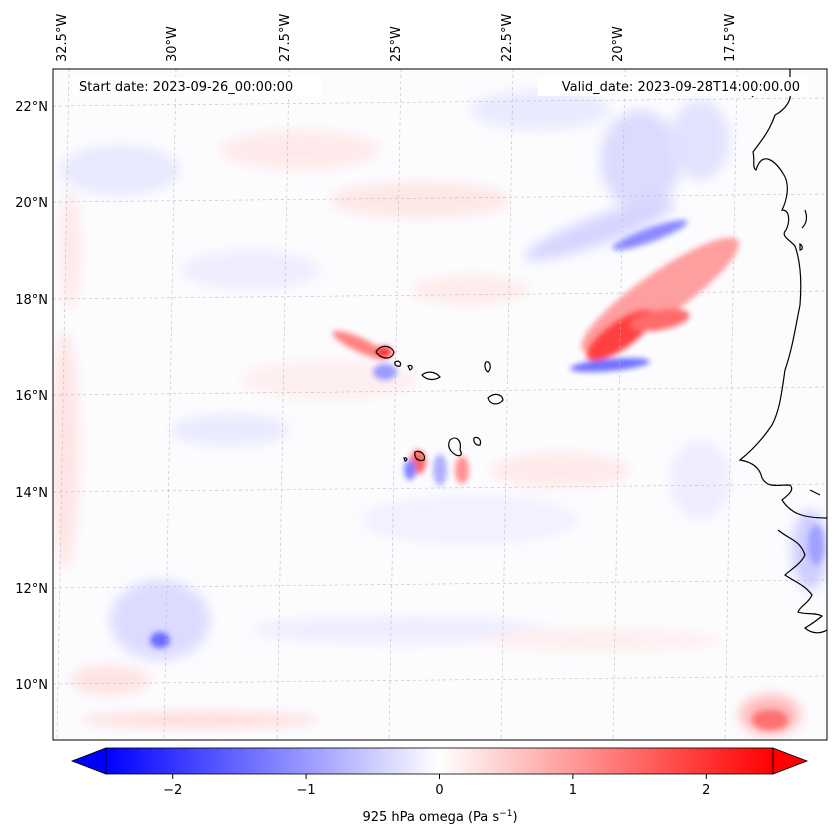  Describe the element at coordinates (505, 814) in the screenshot. I see `colorbar-label-exponent: −1` at that location.